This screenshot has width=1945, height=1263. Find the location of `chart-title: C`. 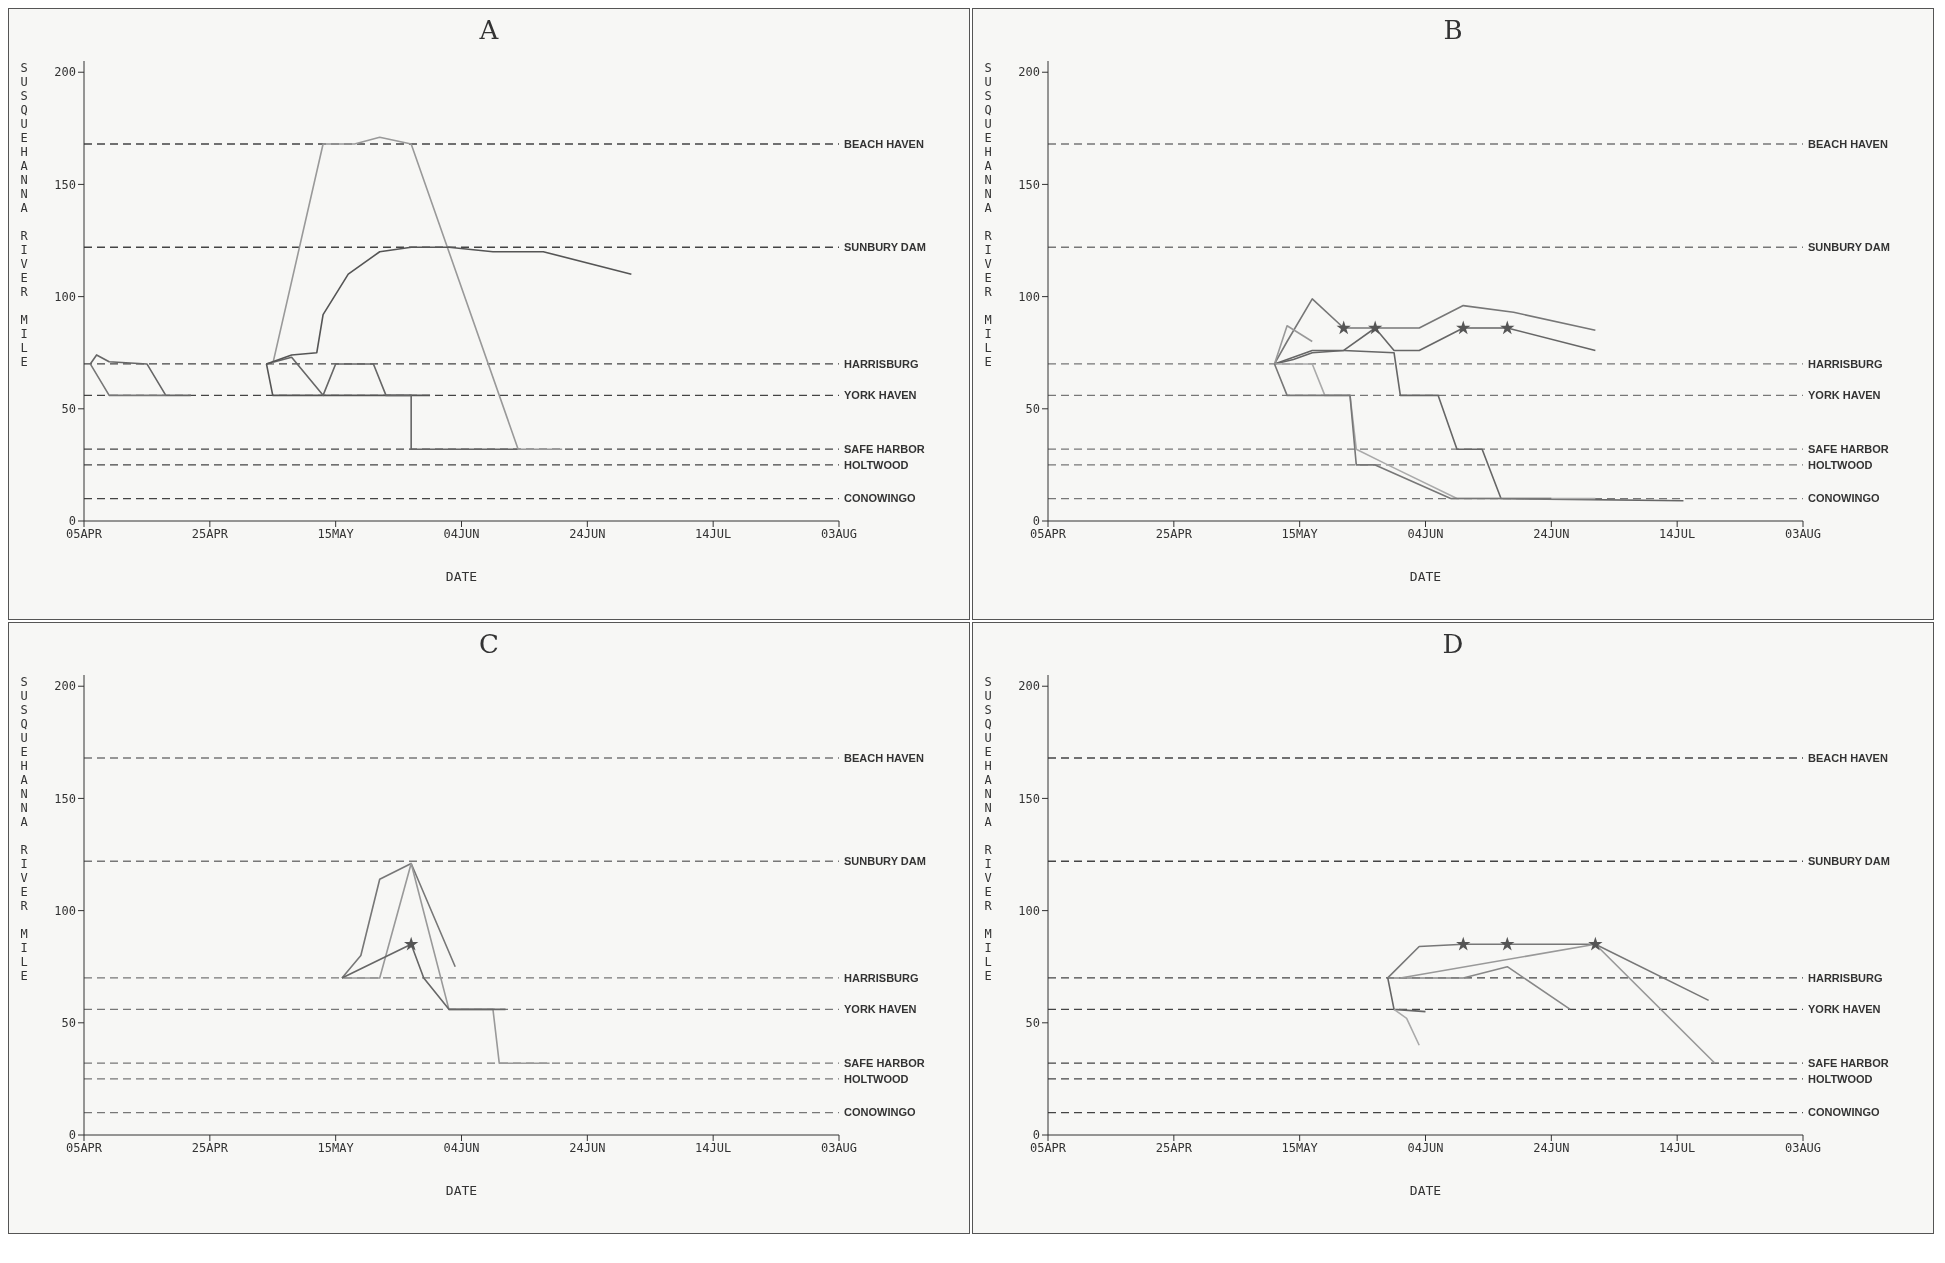

chart-title: C is located at coordinates (489, 644).